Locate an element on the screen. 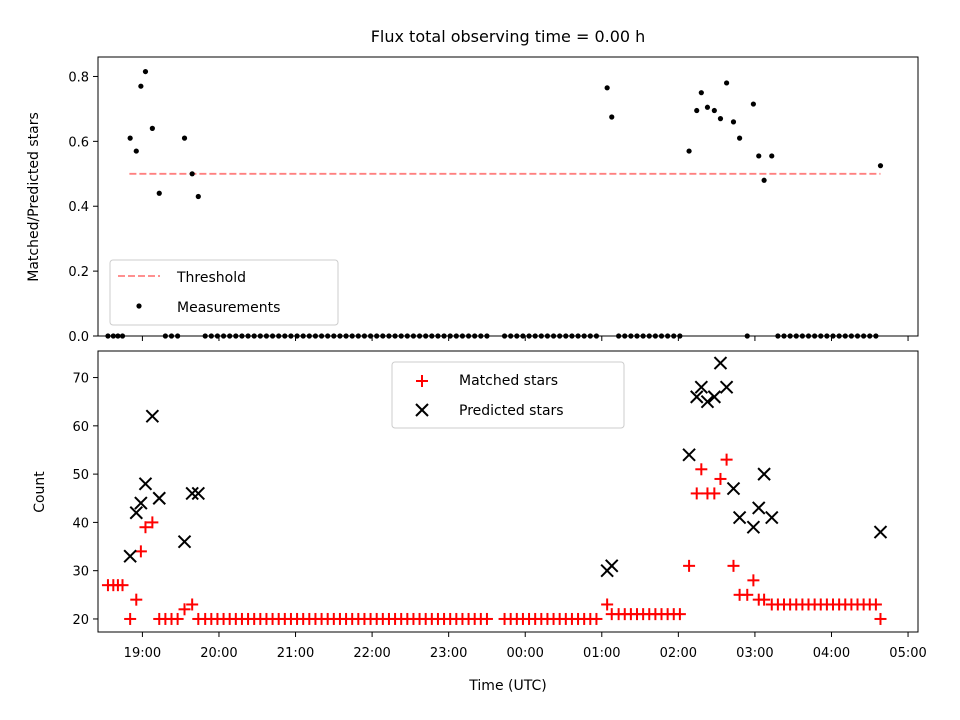 Image resolution: width=960 pixels, height=720 pixels. top-y-axis-label: Matched/Predicted stars is located at coordinates (34, 197).